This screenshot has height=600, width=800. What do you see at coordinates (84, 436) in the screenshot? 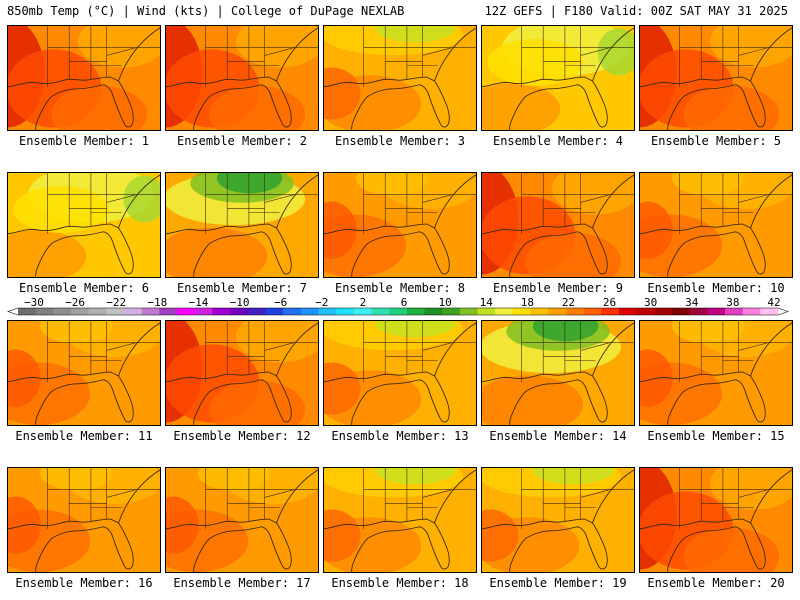
I see `ensemble-member-label: Ensemble Member: 11` at bounding box center [84, 436].